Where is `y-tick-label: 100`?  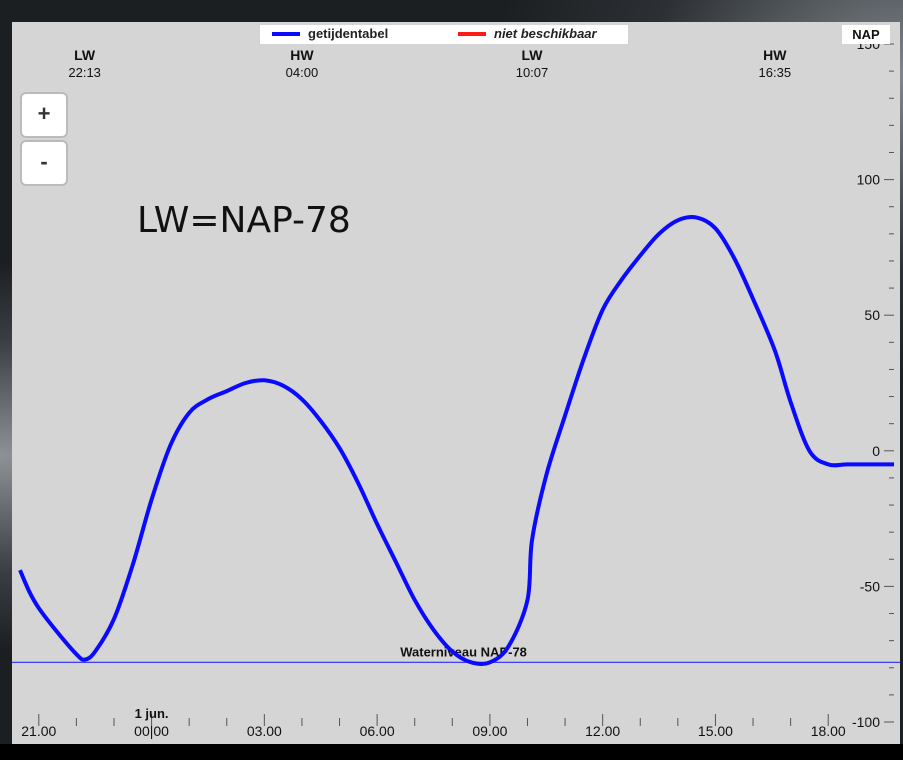
y-tick-label: 100 is located at coordinates (869, 180).